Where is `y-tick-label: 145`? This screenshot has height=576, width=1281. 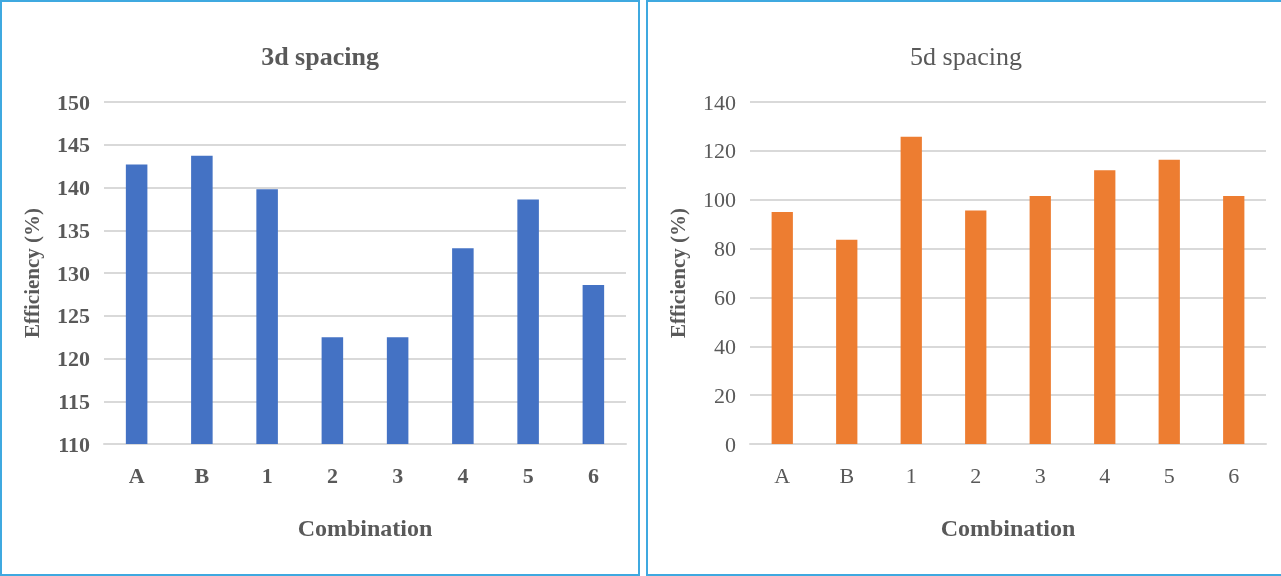 y-tick-label: 145 is located at coordinates (73, 145).